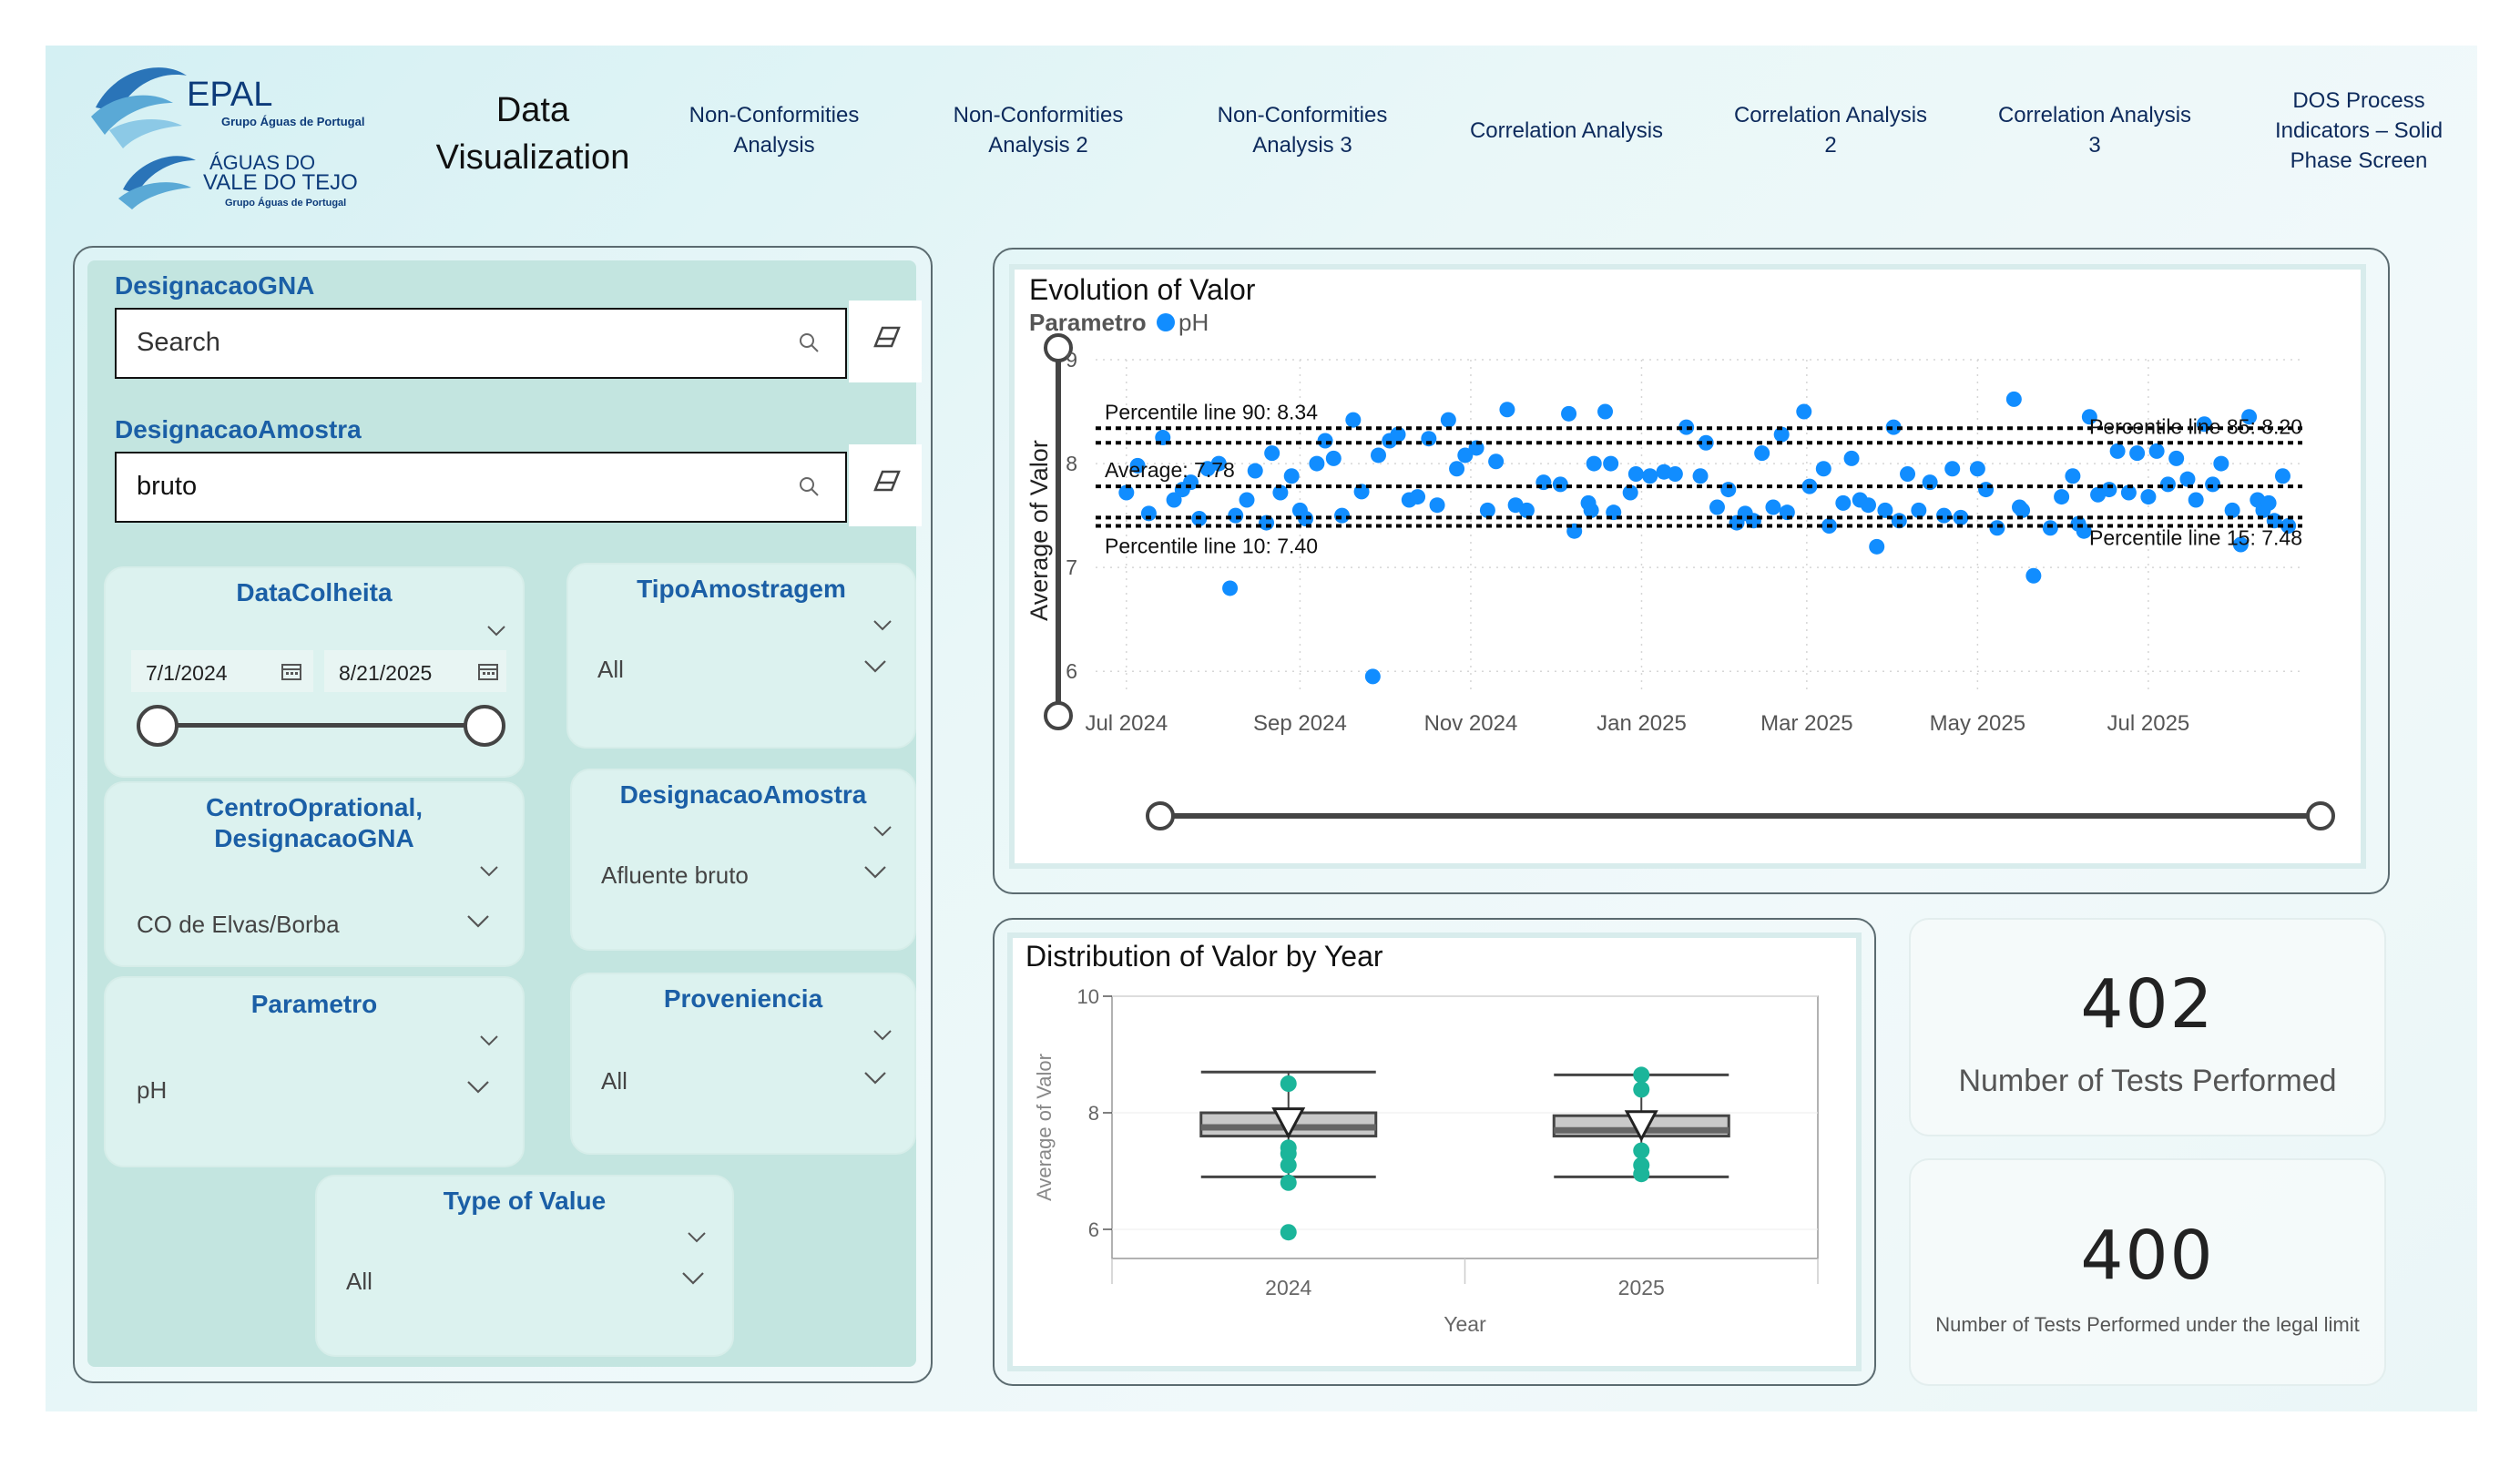 The width and height of the screenshot is (2520, 1457). Describe the element at coordinates (1038, 130) in the screenshot. I see `nav-nonconformities-analysis-2: Non-Conformities Analysis 2` at that location.